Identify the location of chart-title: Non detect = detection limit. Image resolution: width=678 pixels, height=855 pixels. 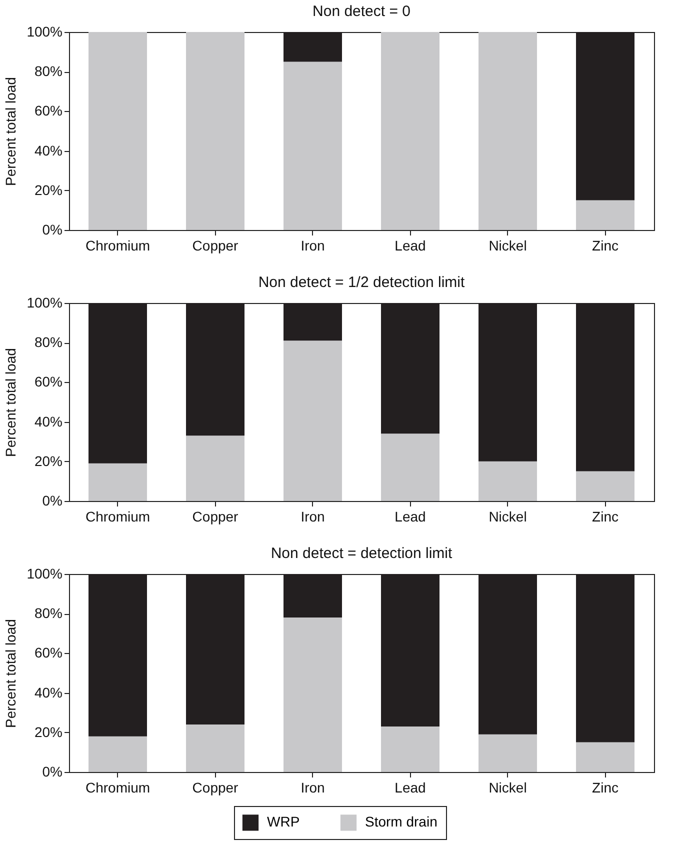
(361, 553).